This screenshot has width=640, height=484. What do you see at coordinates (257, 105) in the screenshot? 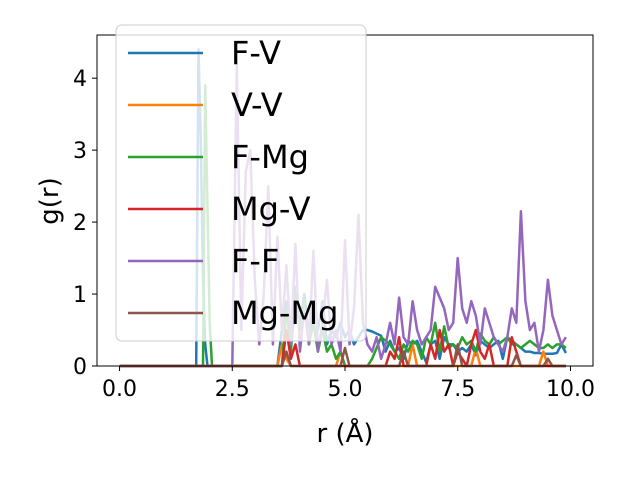
I see `legend-label-v-v: V-V` at bounding box center [257, 105].